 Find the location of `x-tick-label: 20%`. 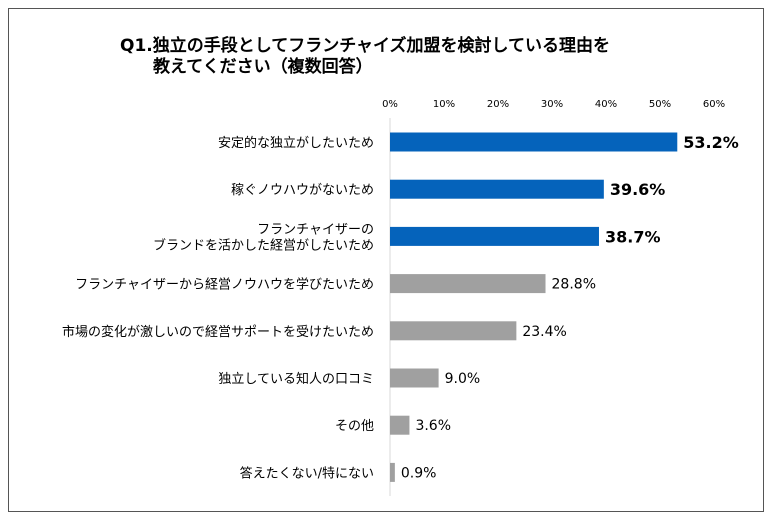

x-tick-label: 20% is located at coordinates (498, 104).